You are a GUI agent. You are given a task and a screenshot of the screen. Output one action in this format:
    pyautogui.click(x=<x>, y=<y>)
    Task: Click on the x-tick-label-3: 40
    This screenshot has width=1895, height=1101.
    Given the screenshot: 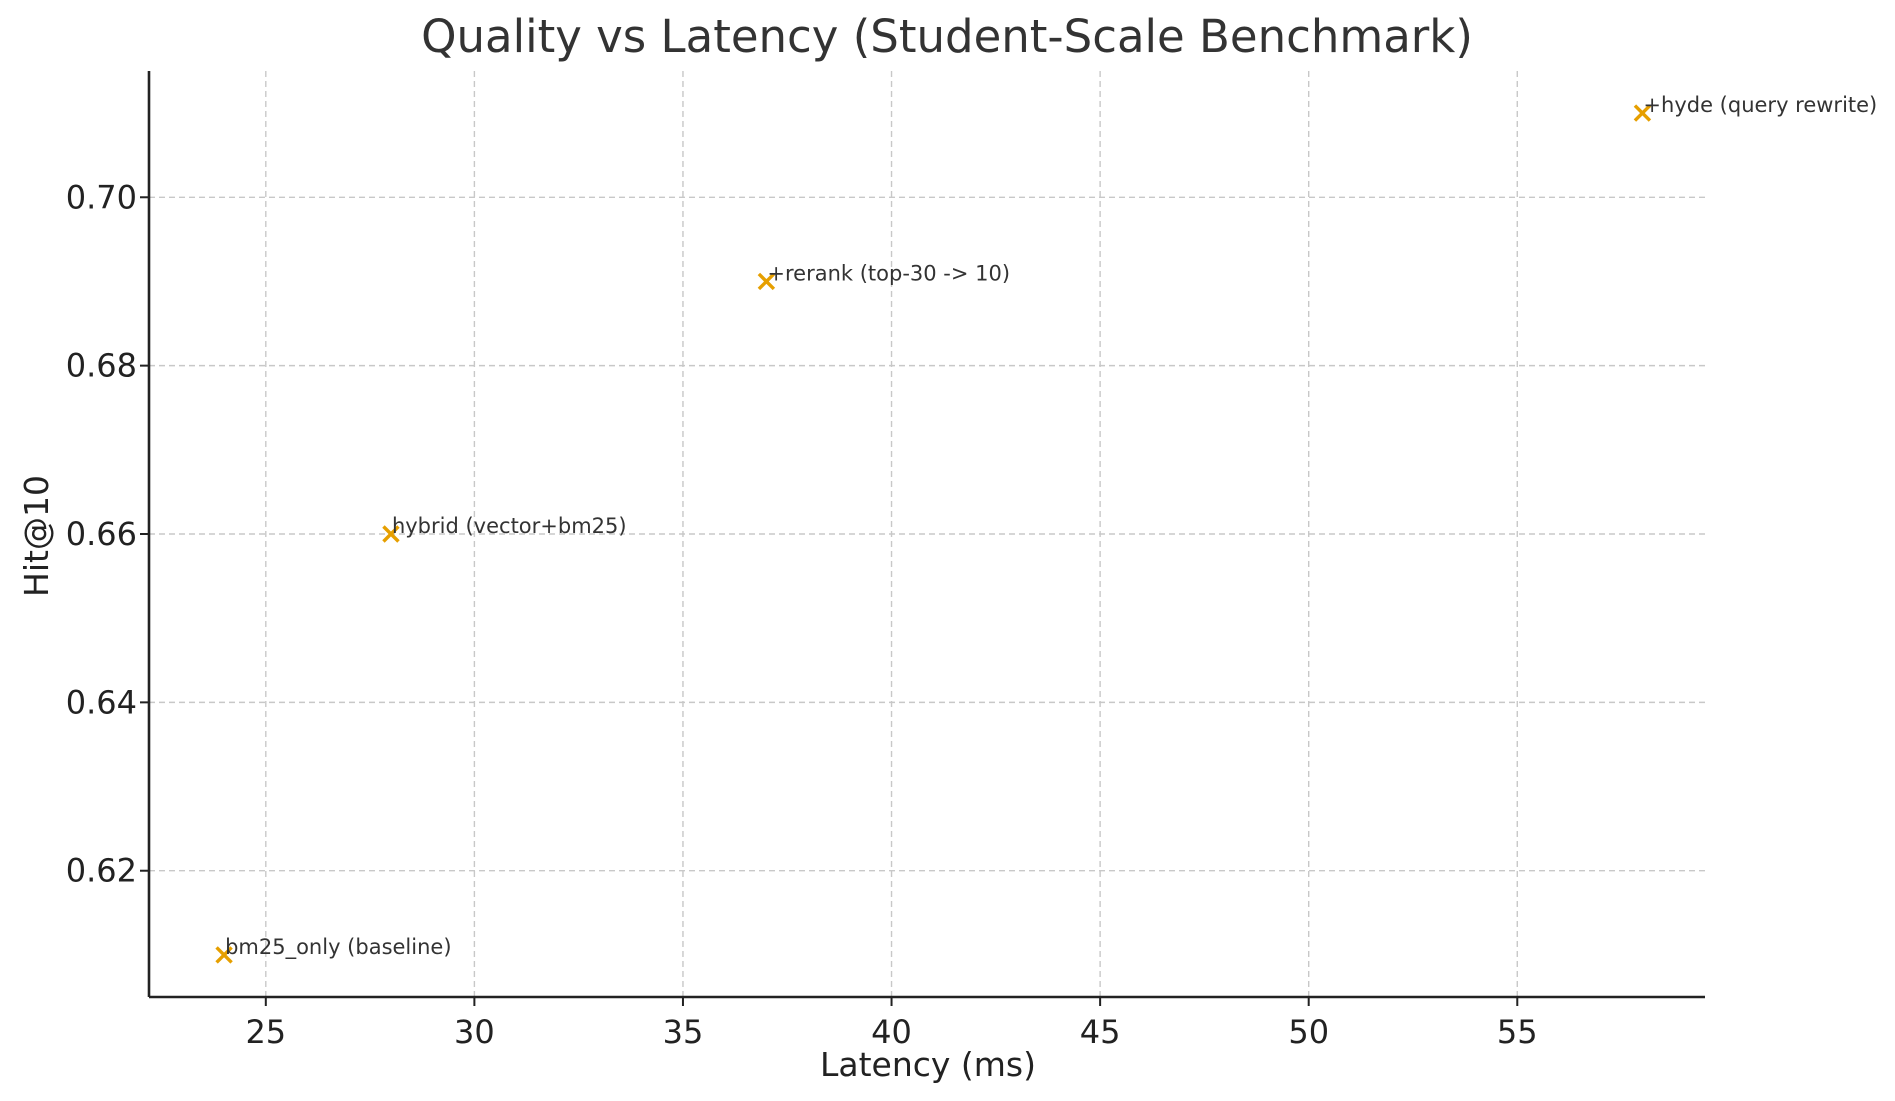 What is the action you would take?
    pyautogui.click(x=891, y=1032)
    